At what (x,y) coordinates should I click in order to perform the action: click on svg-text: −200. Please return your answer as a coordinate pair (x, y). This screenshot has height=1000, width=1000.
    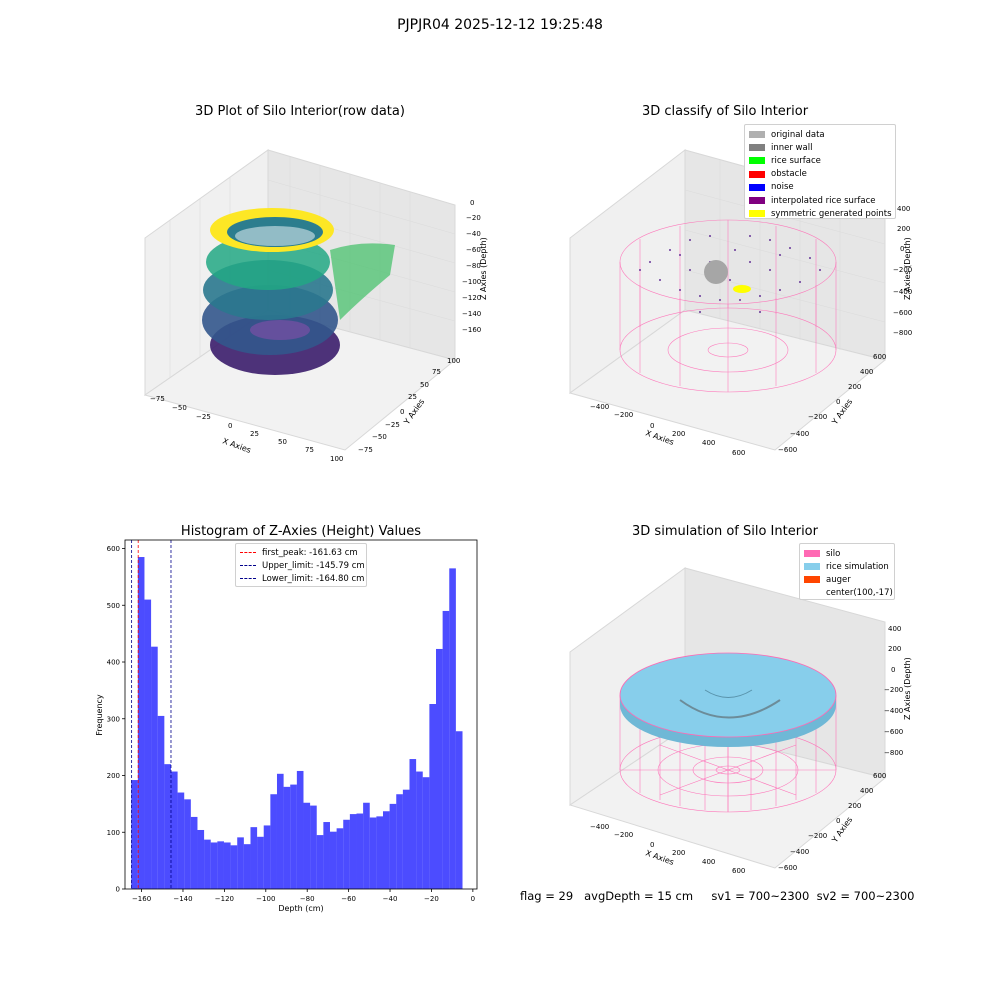
    Looking at the image, I should click on (817, 836).